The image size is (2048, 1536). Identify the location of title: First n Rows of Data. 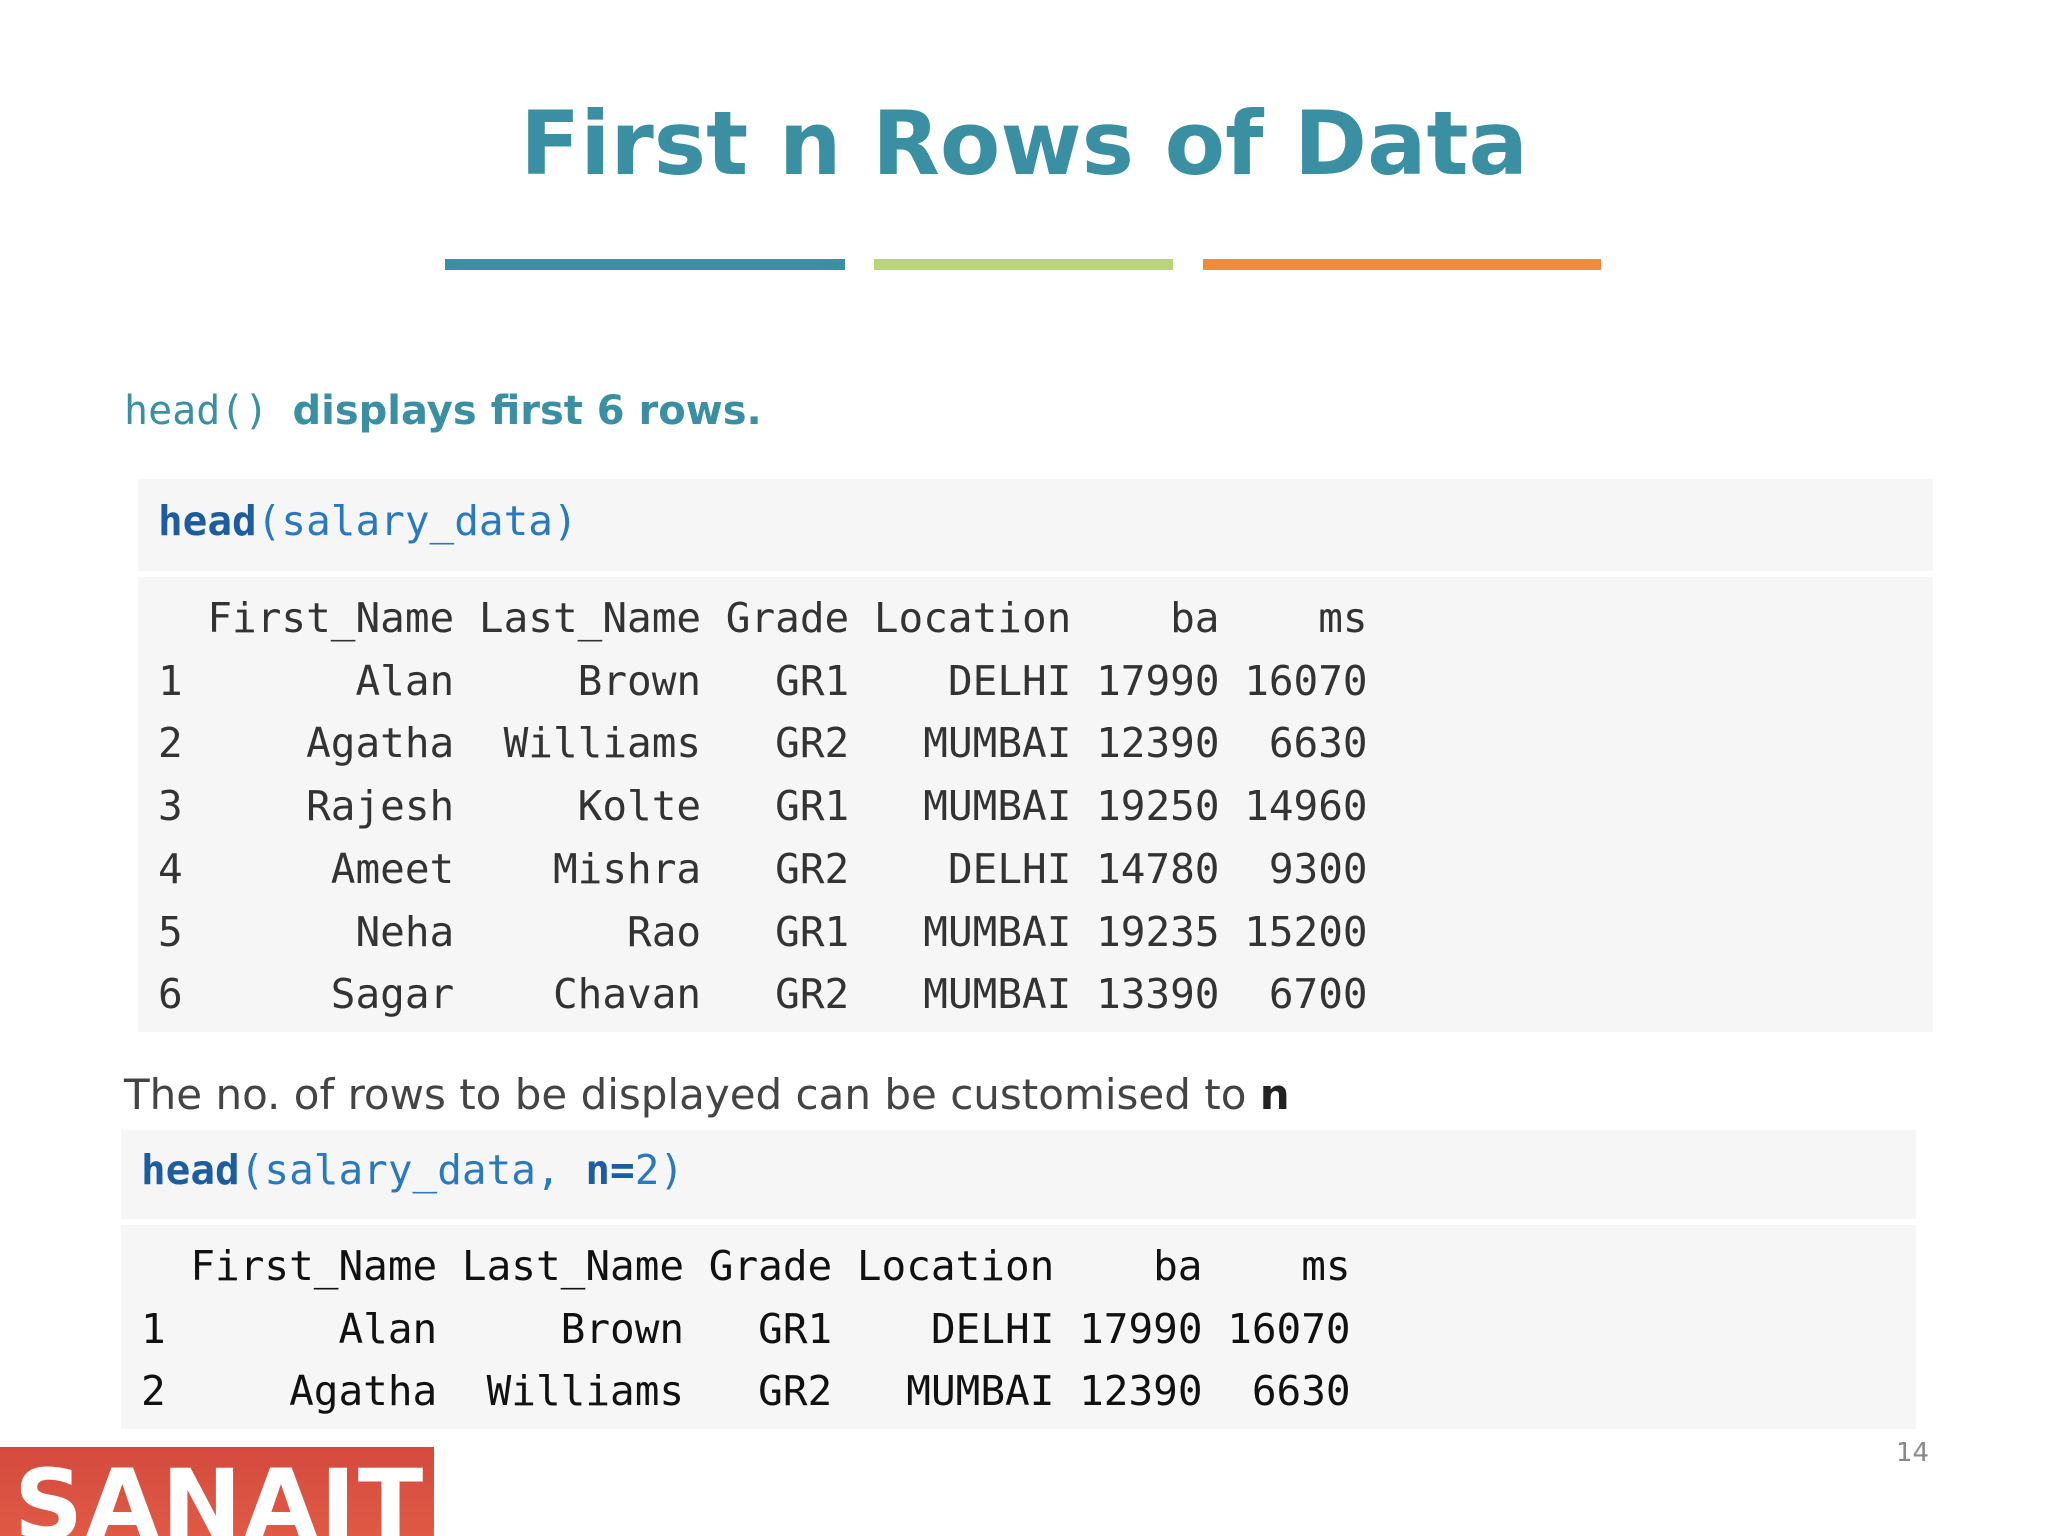
(1024, 143).